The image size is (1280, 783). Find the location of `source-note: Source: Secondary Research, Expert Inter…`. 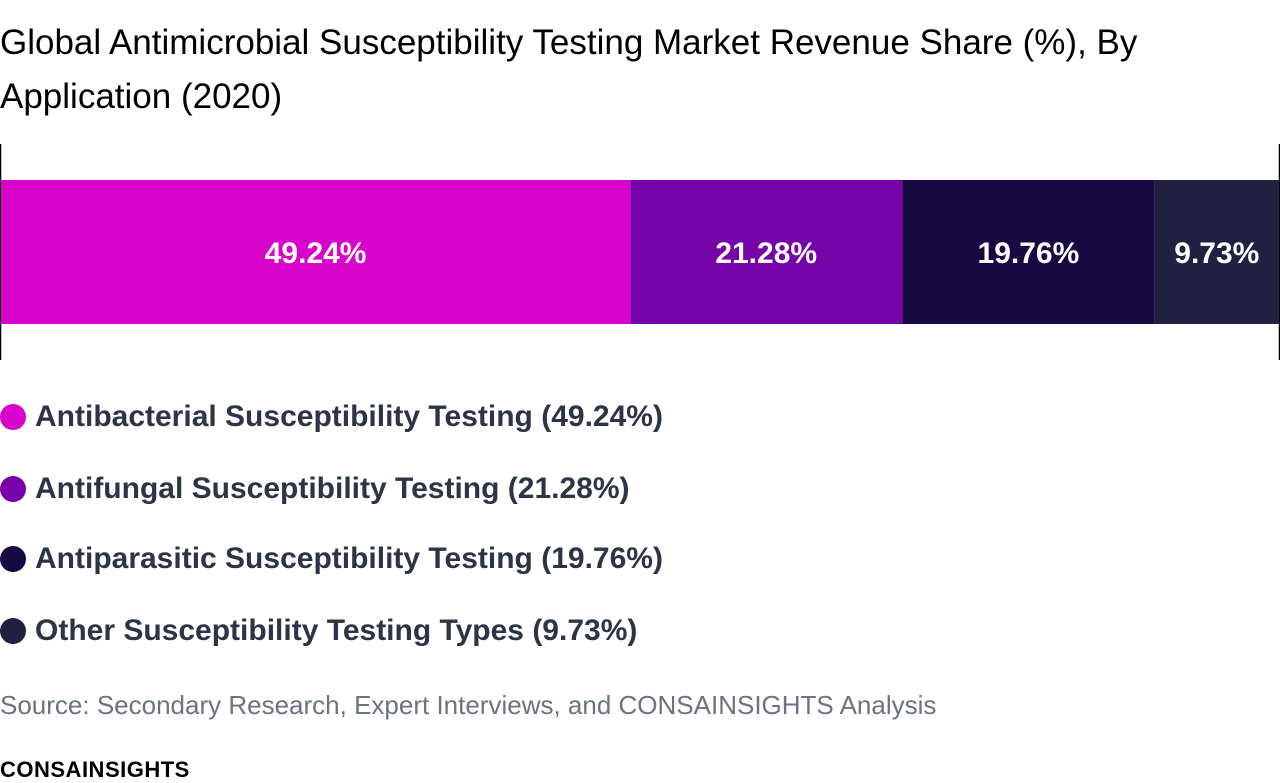

source-note: Source: Secondary Research, Expert Inter… is located at coordinates (468, 705).